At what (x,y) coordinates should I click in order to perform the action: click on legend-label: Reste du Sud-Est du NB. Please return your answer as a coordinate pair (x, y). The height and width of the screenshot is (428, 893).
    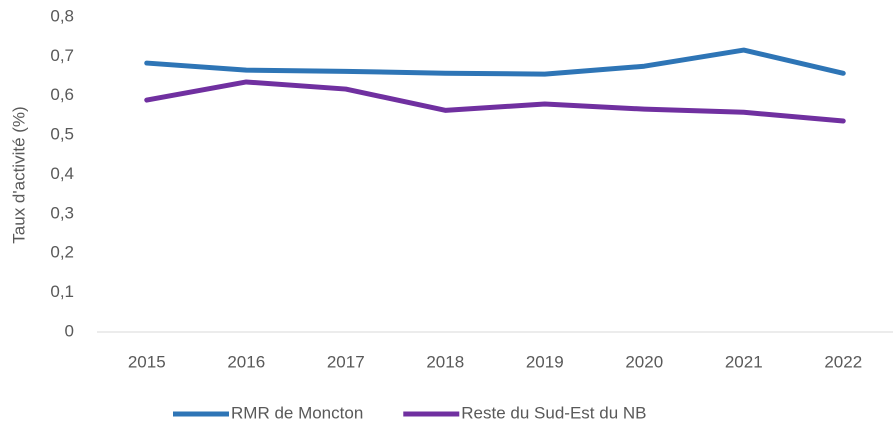
    Looking at the image, I should click on (553, 412).